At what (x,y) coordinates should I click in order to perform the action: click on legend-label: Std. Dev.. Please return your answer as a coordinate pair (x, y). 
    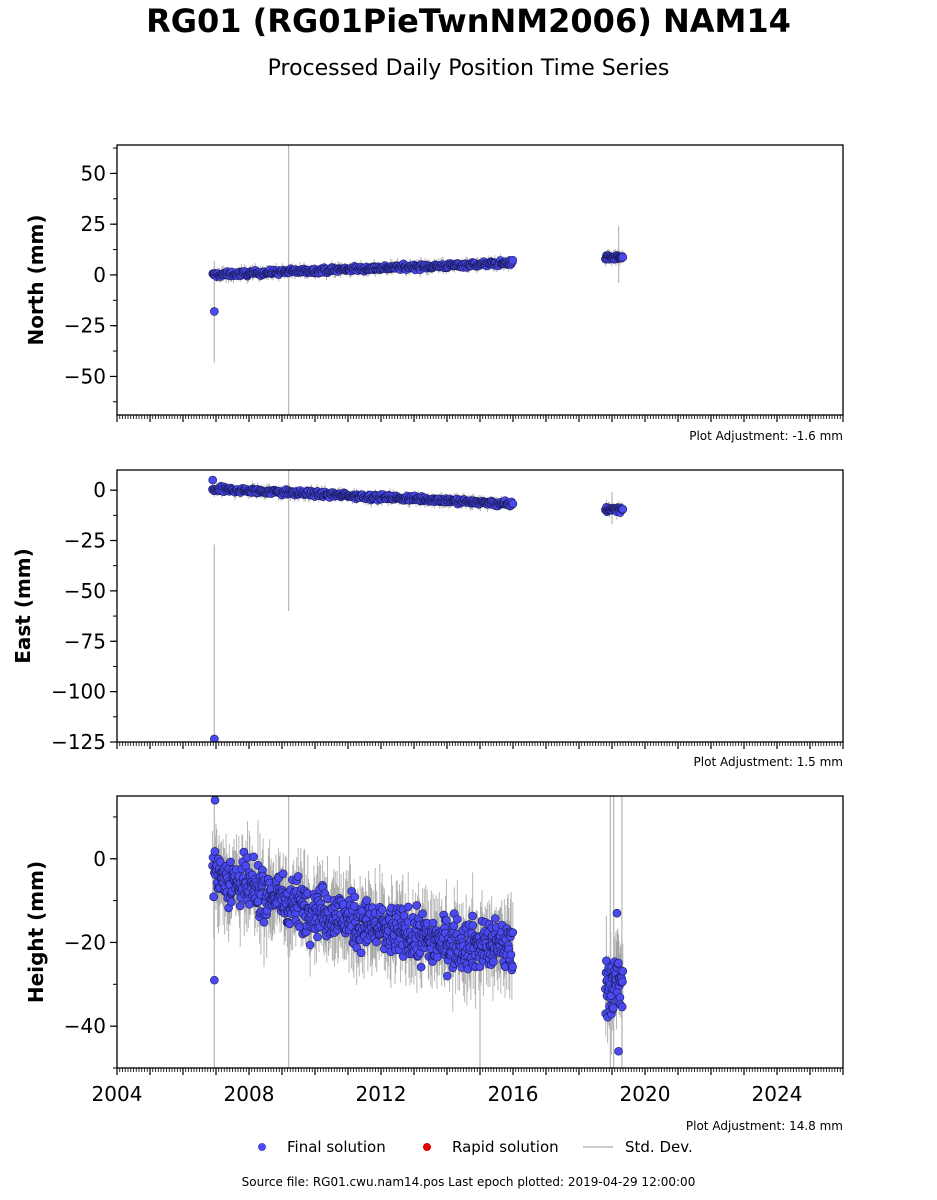
    Looking at the image, I should click on (659, 1147).